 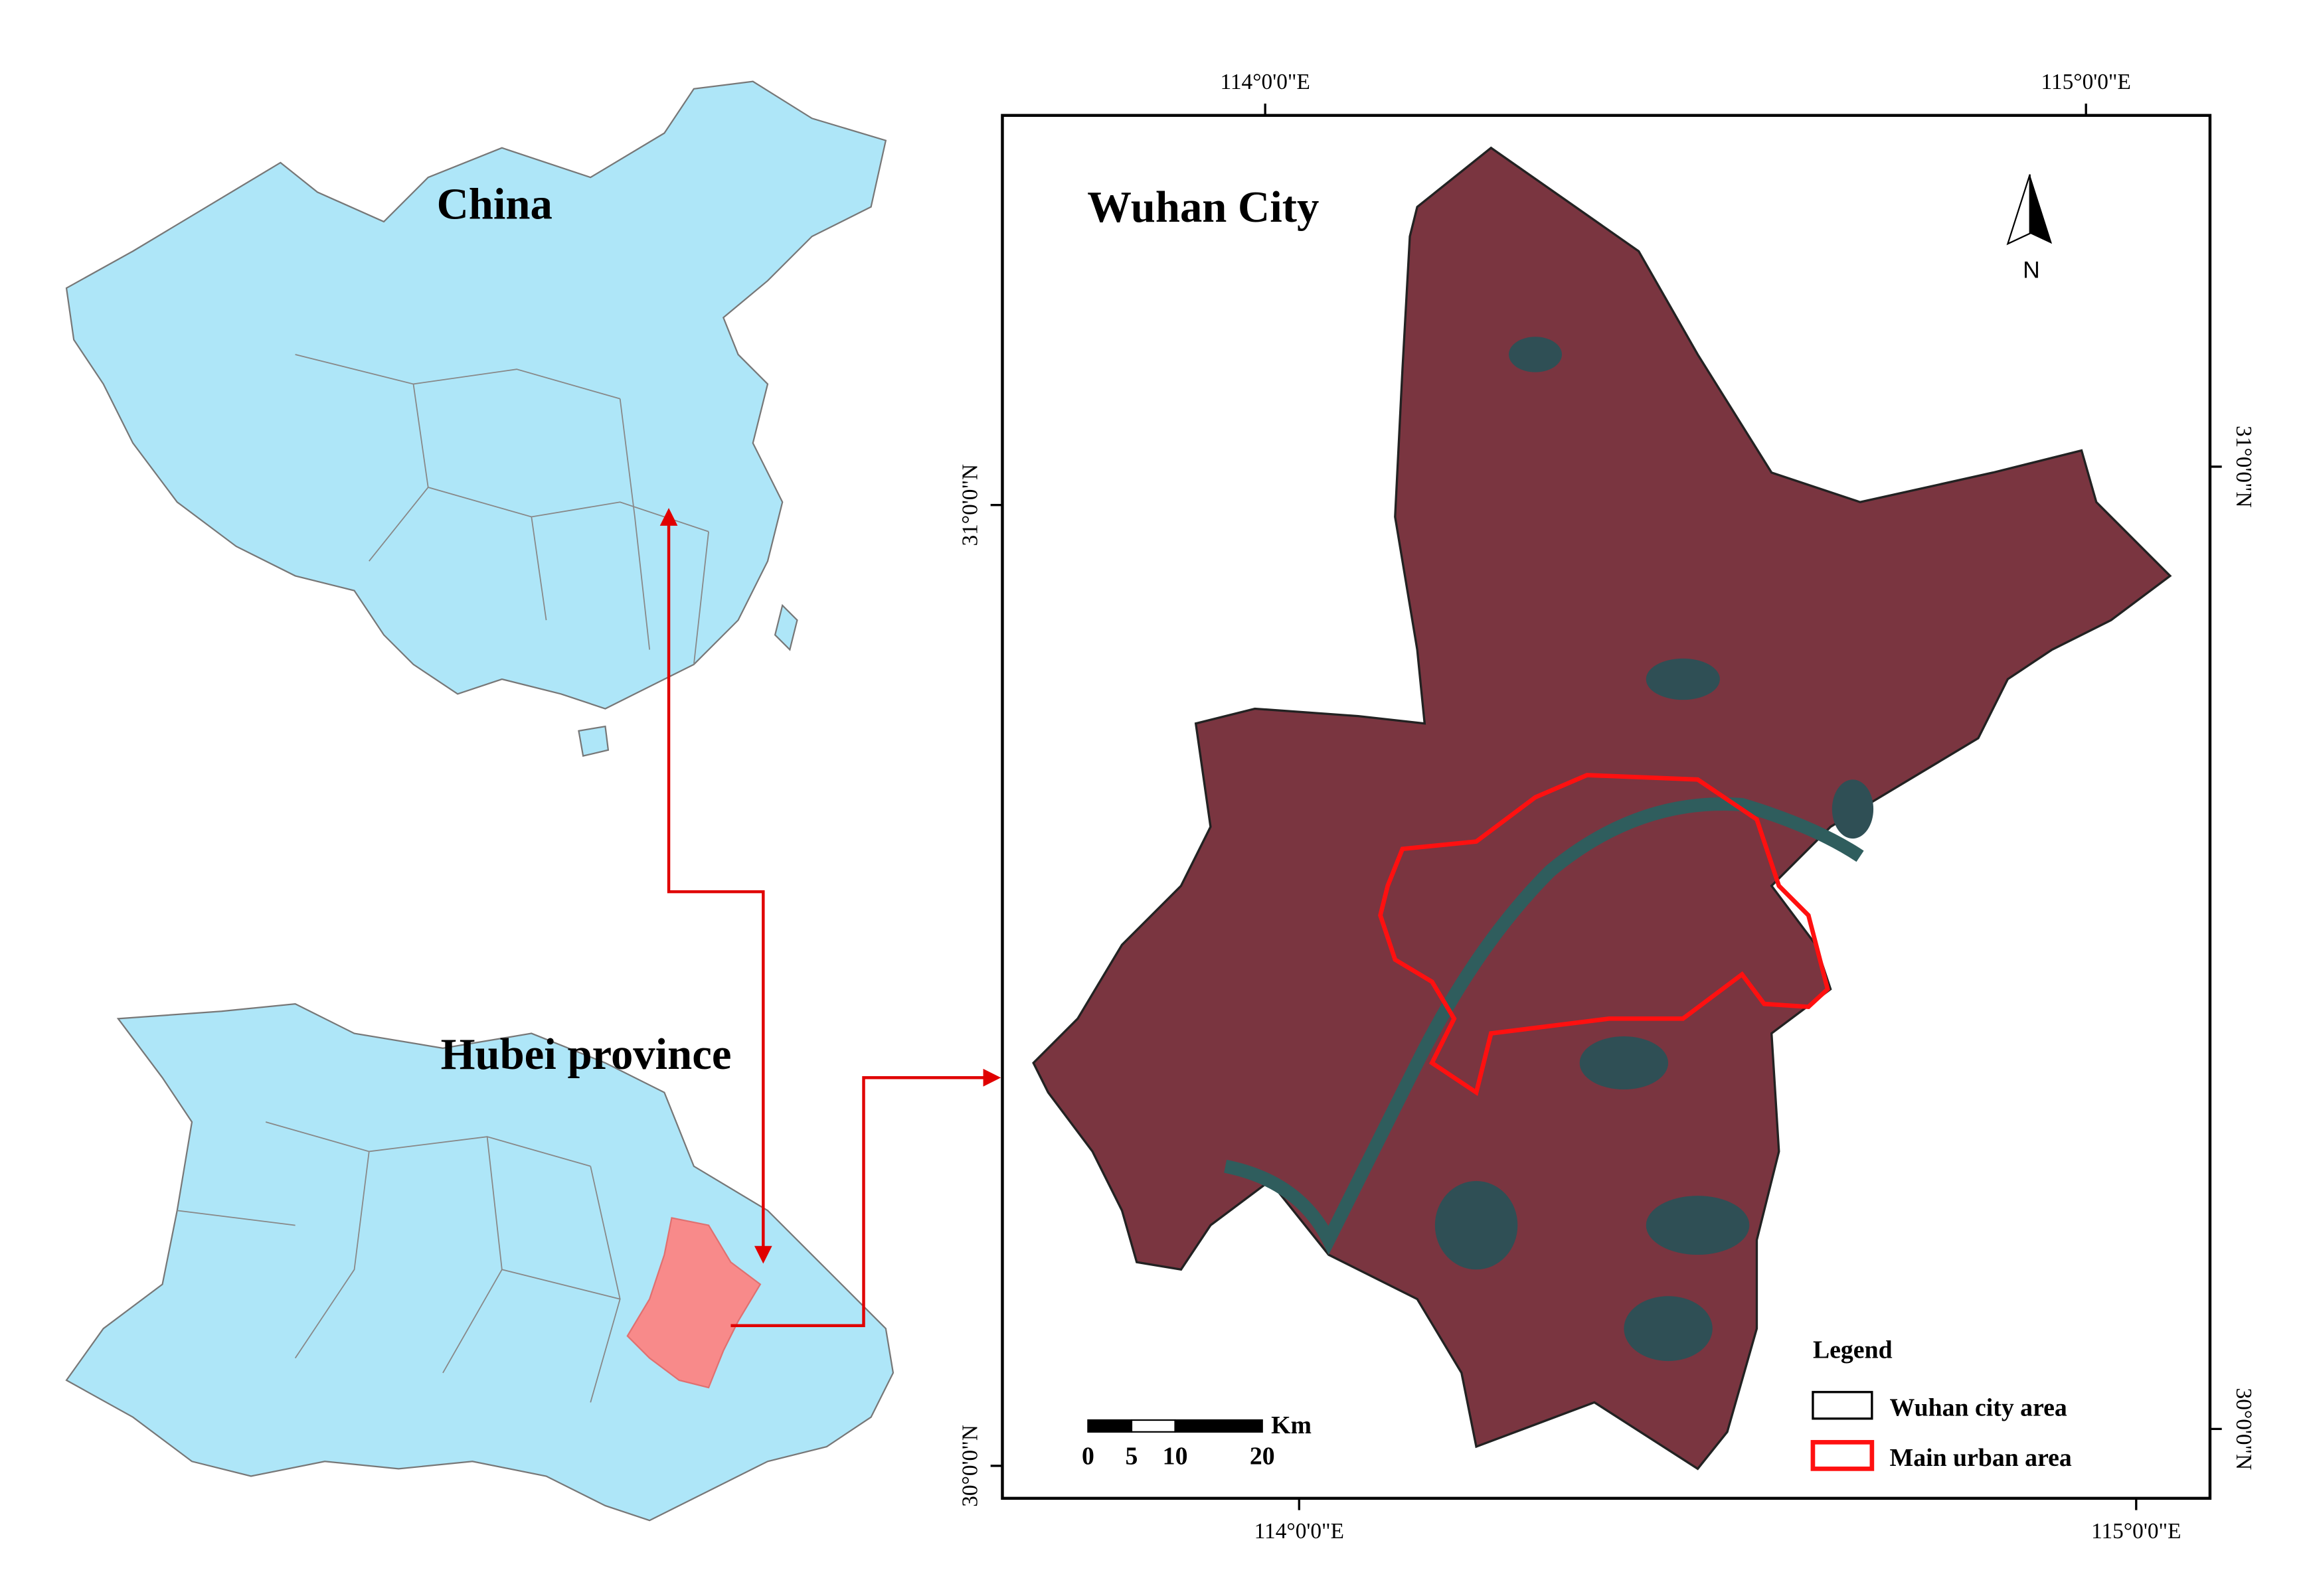 What do you see at coordinates (1299, 1531) in the screenshot?
I see `bottom-coord-label: 114°0'0"E` at bounding box center [1299, 1531].